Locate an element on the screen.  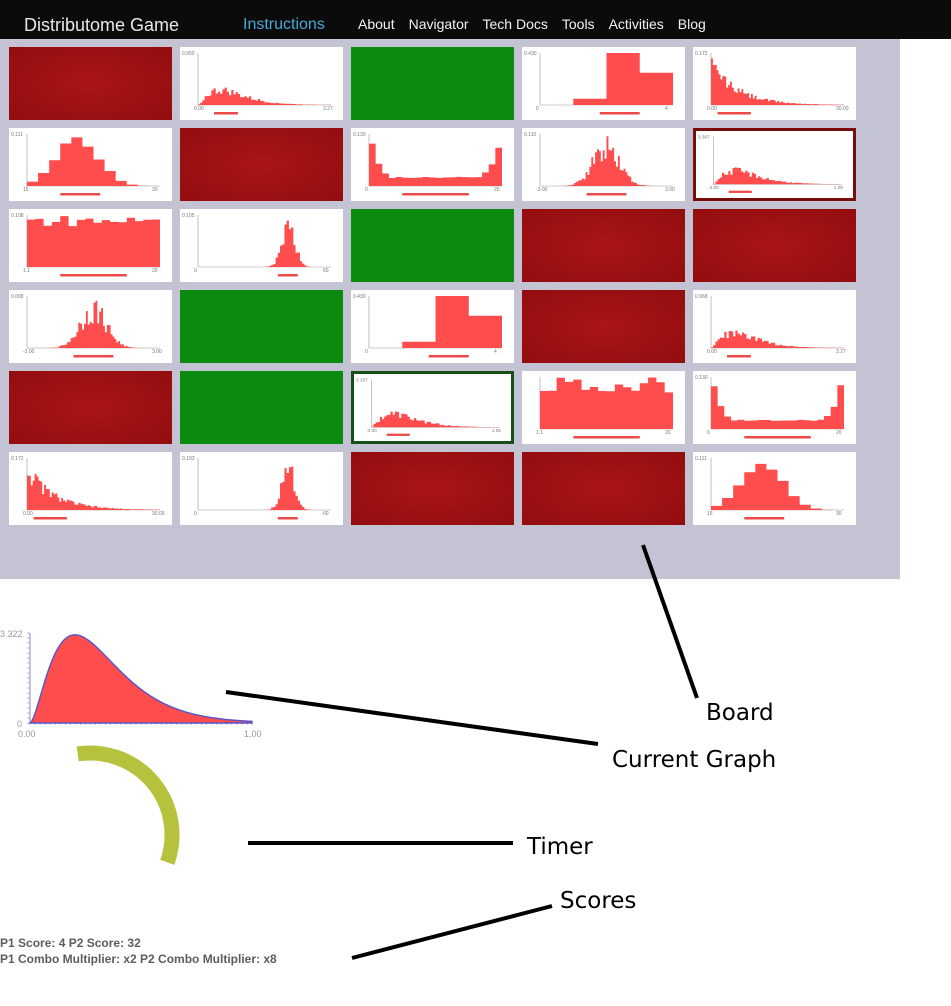
tile-histogram: 1.1 20 is located at coordinates (604, 408).